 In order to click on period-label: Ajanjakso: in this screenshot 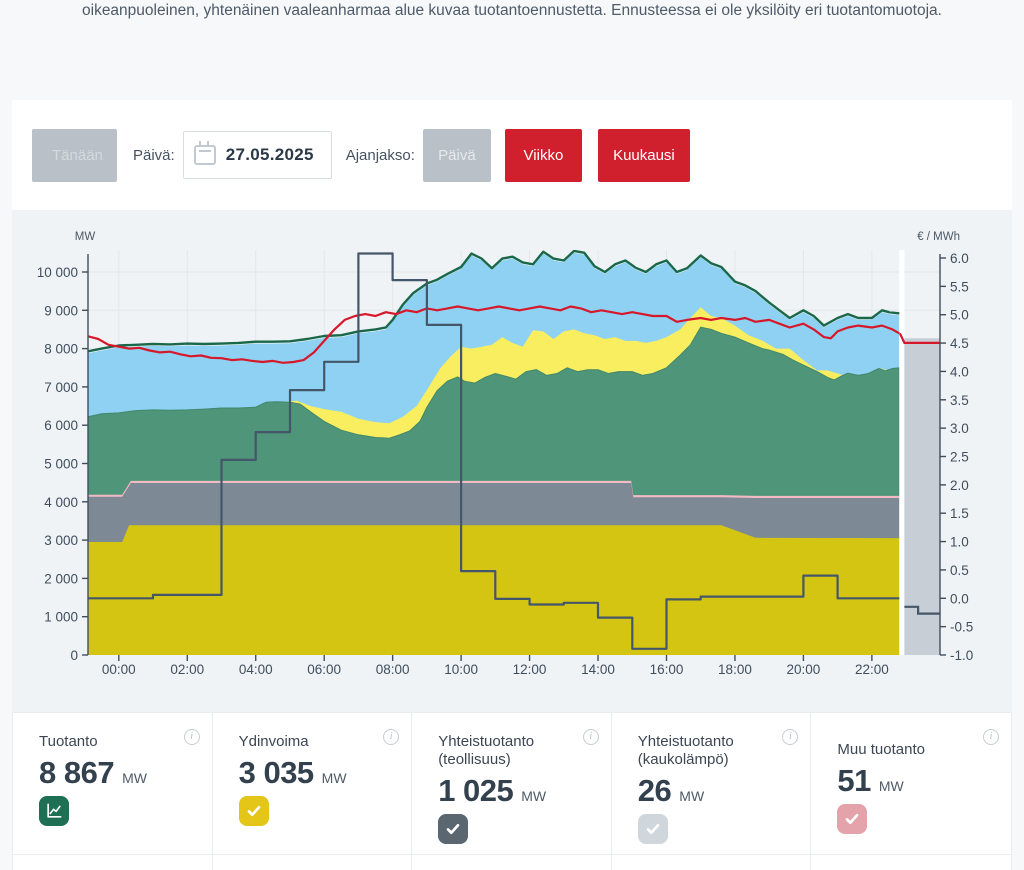, I will do `click(380, 155)`.